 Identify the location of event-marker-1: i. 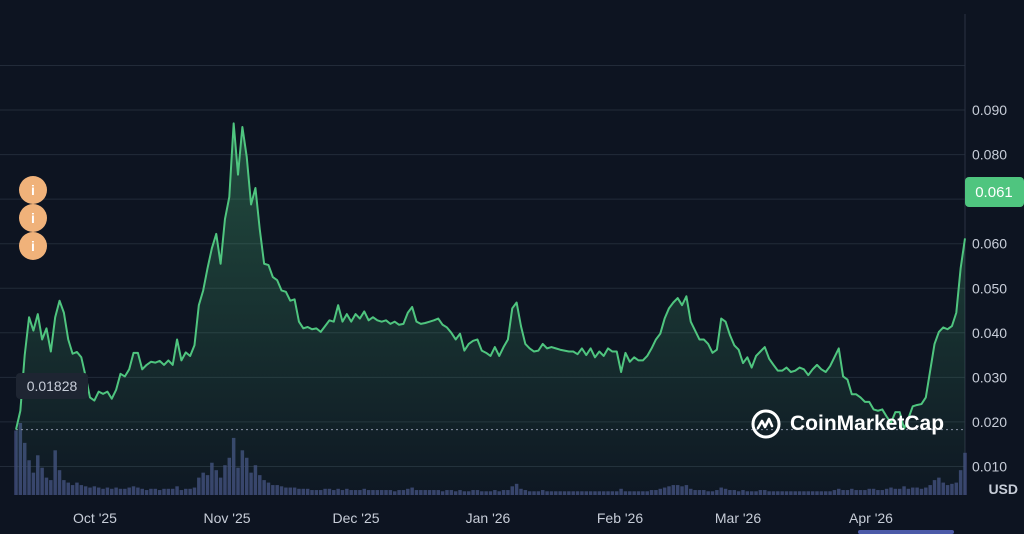
(33, 190).